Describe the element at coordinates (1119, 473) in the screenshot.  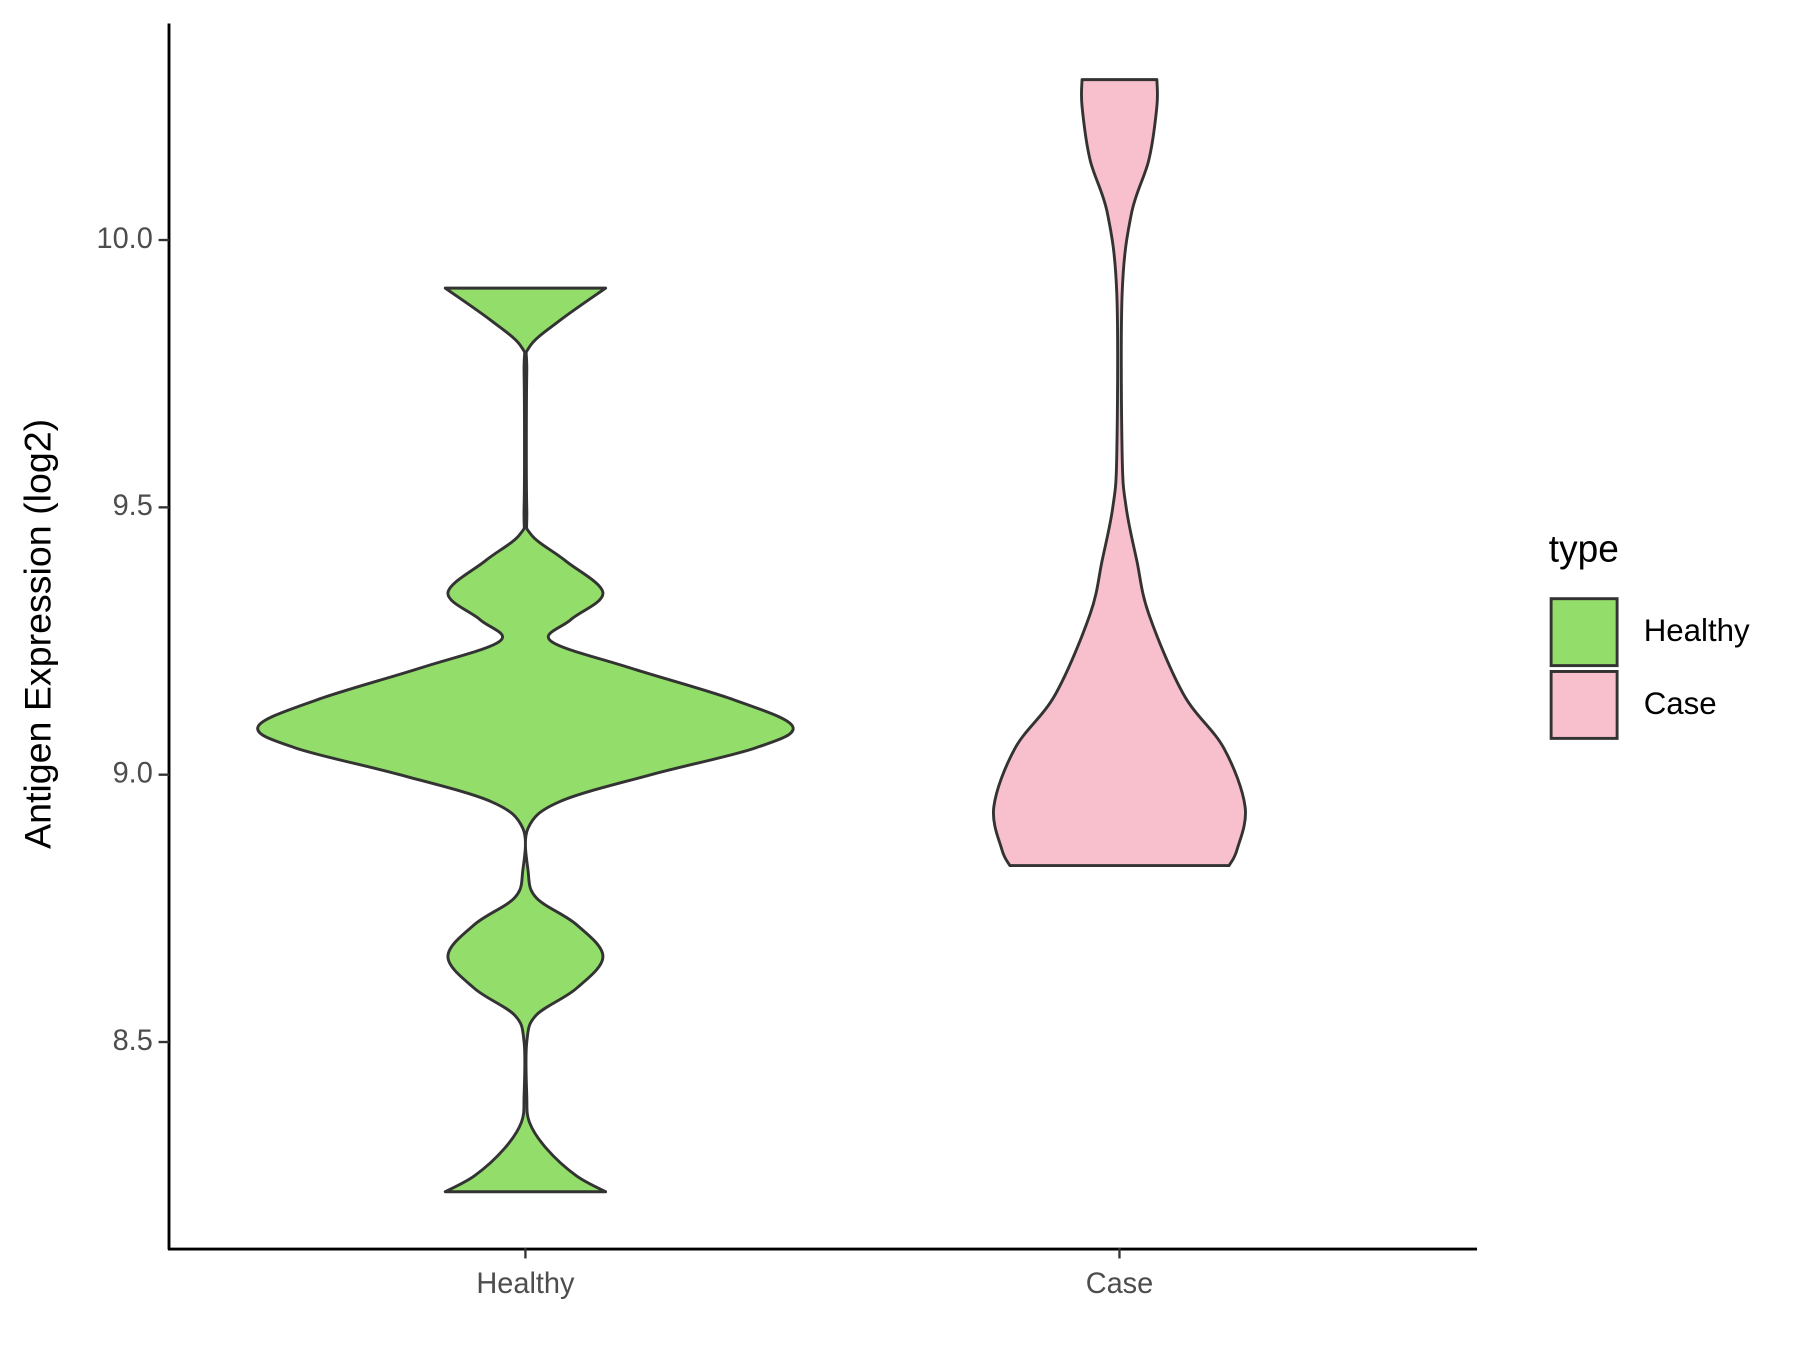
I see `violin` at that location.